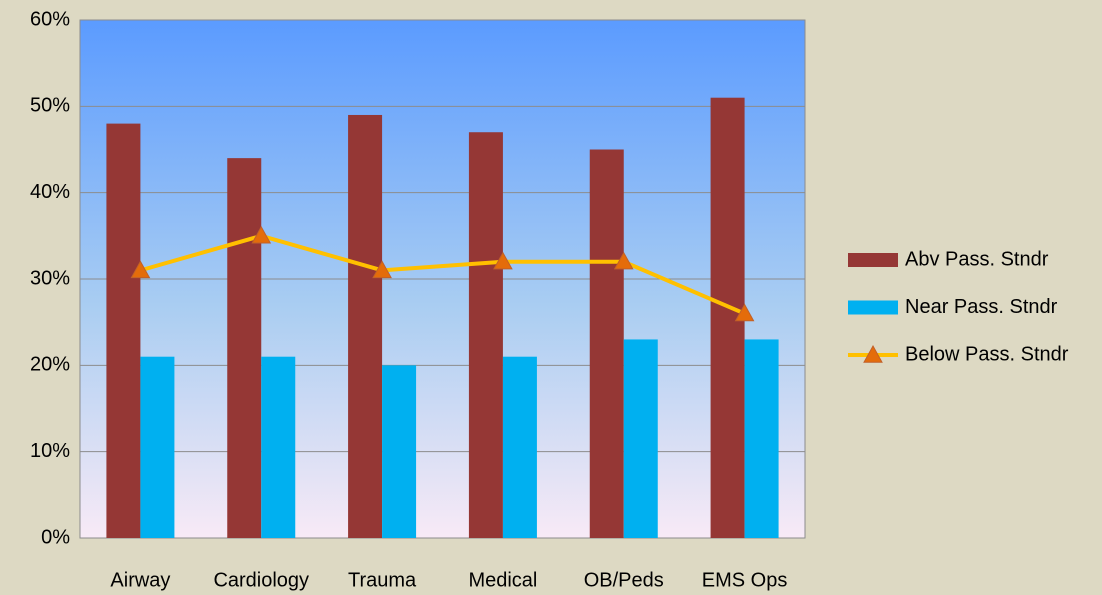 The image size is (1102, 595). Describe the element at coordinates (981, 307) in the screenshot. I see `legend-label: Near Pass. Stndr` at that location.